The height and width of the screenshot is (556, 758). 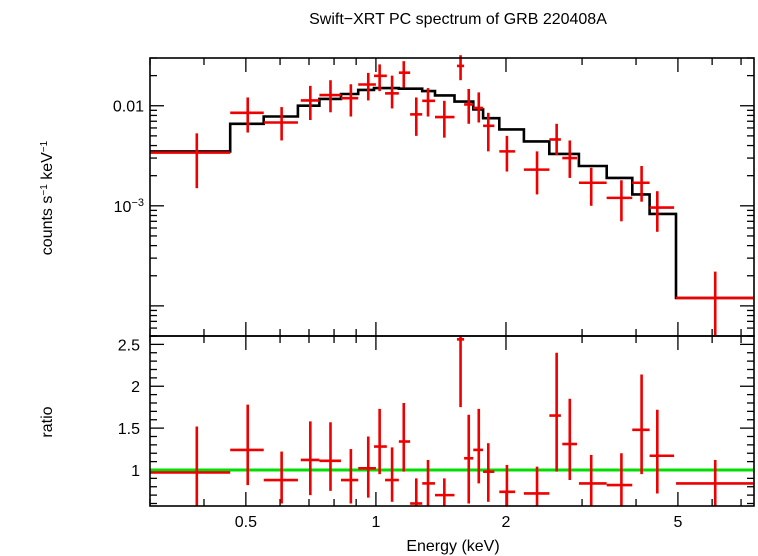 What do you see at coordinates (677, 522) in the screenshot?
I see `x-tick-label: 5` at bounding box center [677, 522].